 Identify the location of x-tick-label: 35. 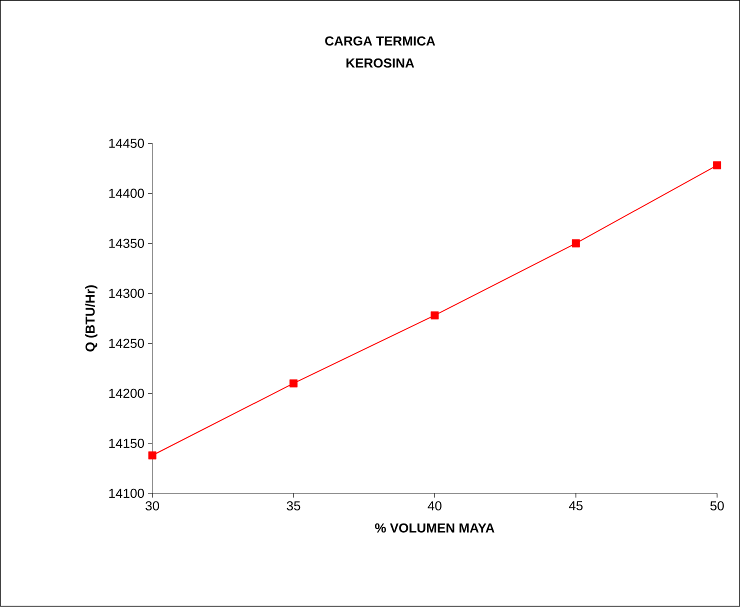
(293, 506).